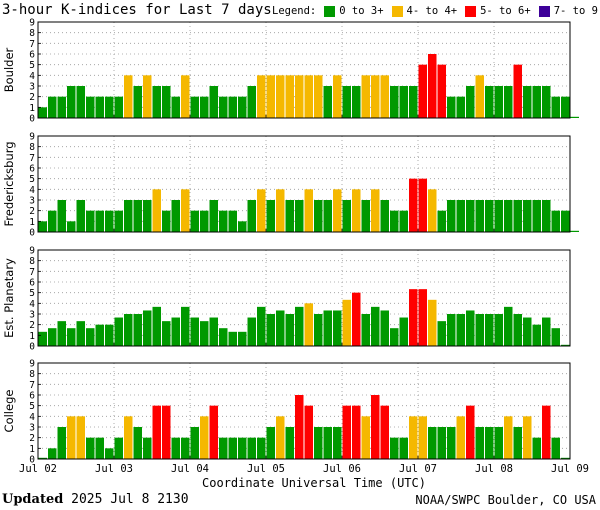 This screenshot has width=600, height=510. I want to click on source-credit: NOAA/SWPC Boulder, CO USA, so click(505, 500).